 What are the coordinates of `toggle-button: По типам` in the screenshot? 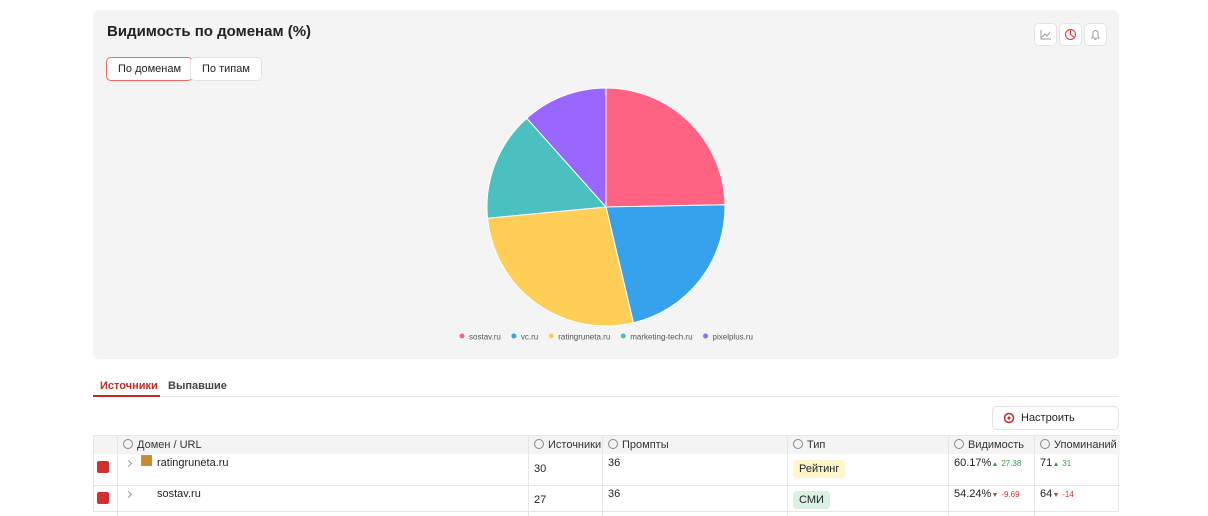 It's located at (226, 69).